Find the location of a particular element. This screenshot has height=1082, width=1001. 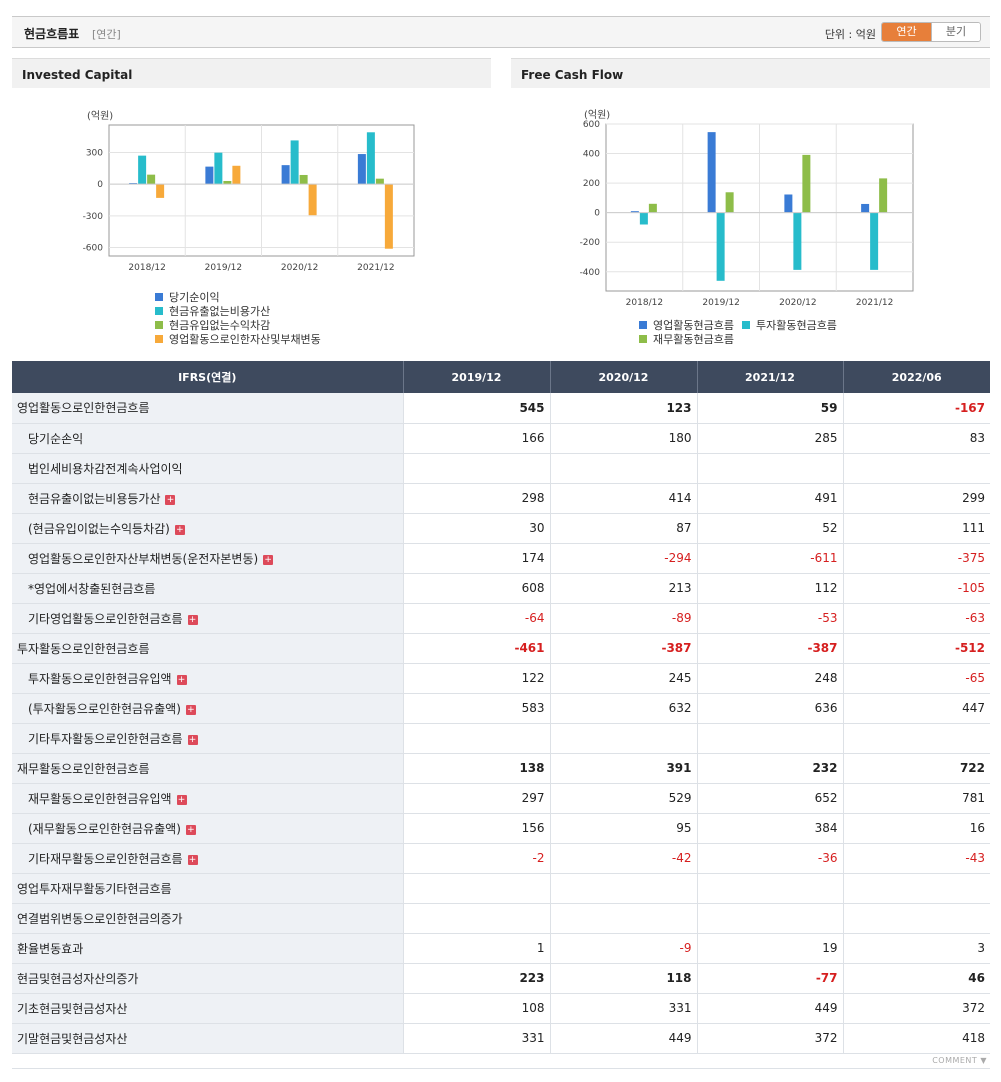

row-label-text: 기타재무활동으로인한현금흐름 is located at coordinates (105, 858).